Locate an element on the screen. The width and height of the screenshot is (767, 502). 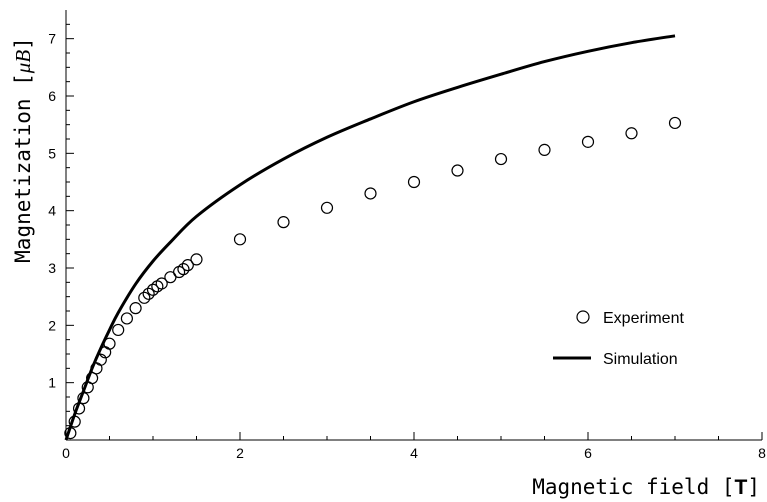
y-tick-label: 6 is located at coordinates (52, 96).